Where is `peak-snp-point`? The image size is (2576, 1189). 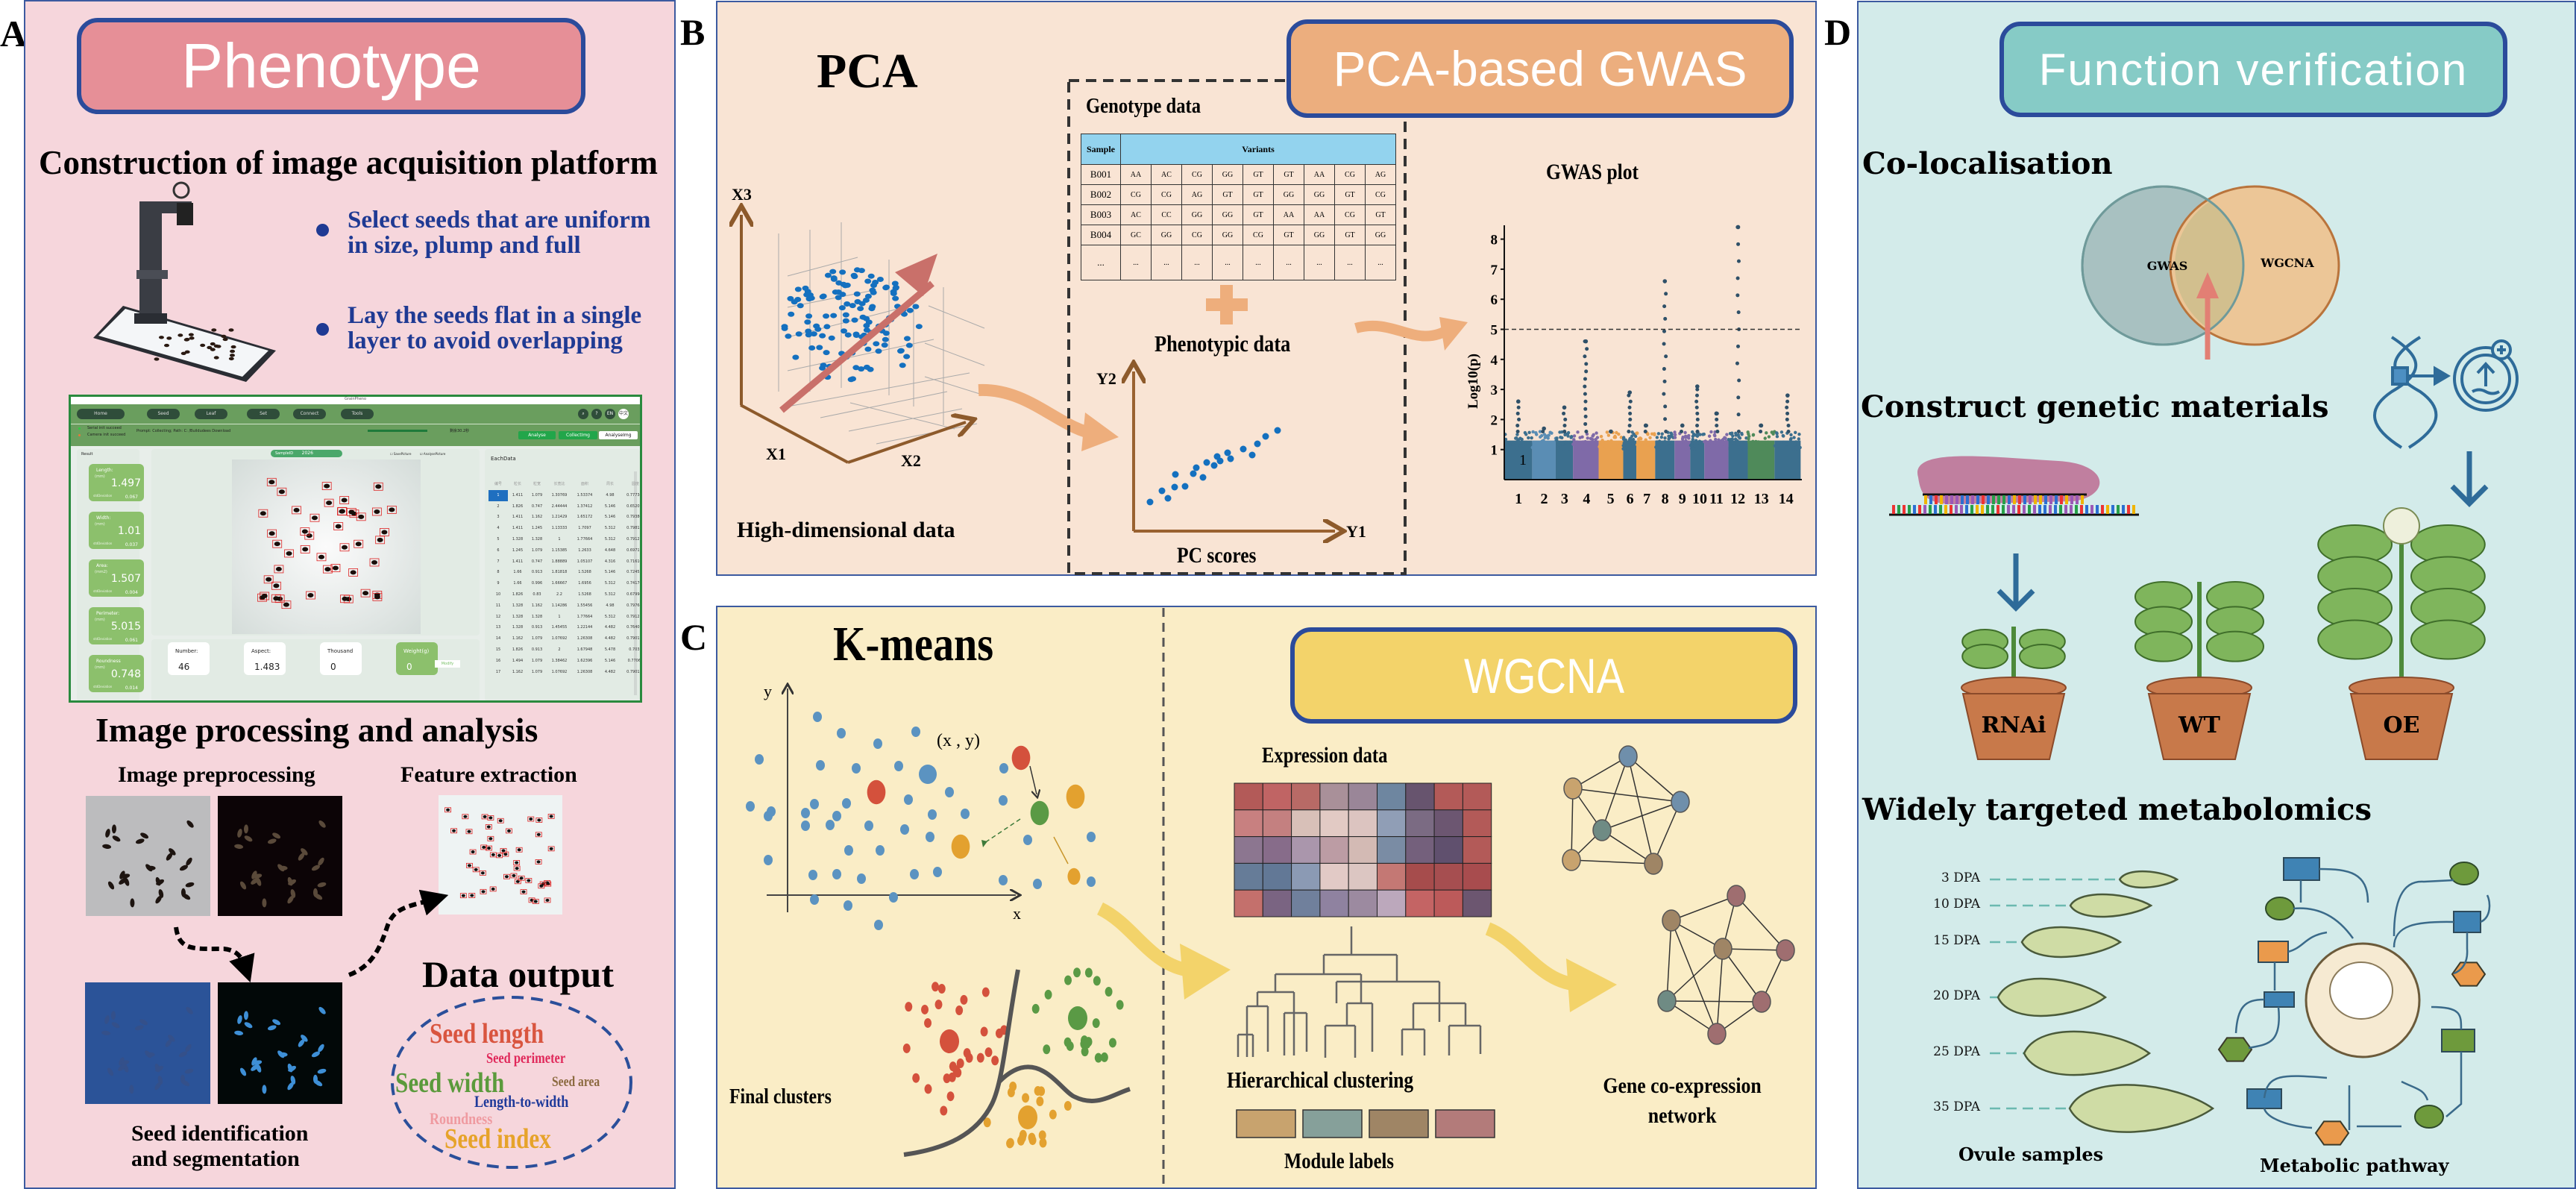 peak-snp-point is located at coordinates (1564, 408).